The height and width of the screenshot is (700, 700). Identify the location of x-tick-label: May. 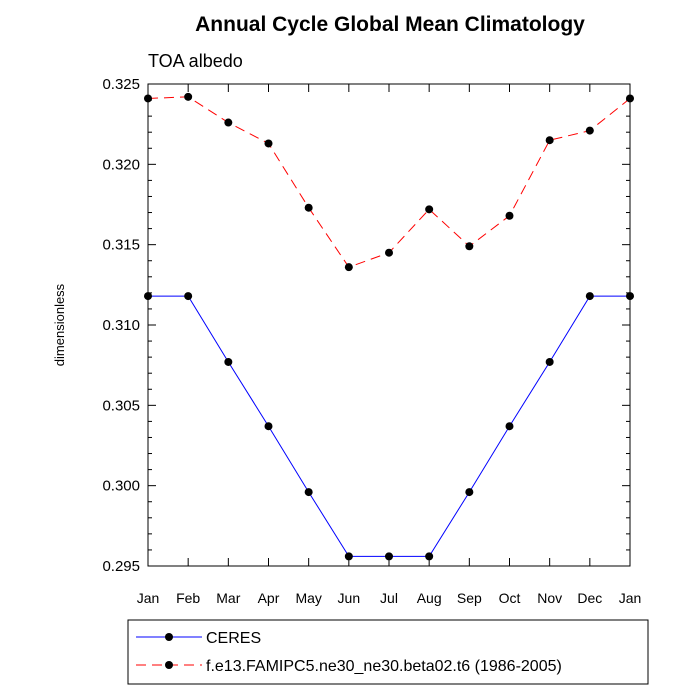
(308, 598).